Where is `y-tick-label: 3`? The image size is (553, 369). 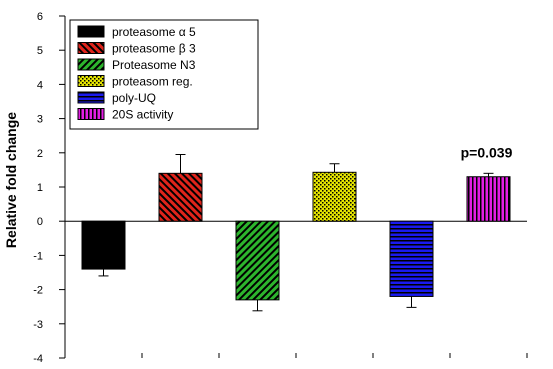 y-tick-label: 3 is located at coordinates (40, 120).